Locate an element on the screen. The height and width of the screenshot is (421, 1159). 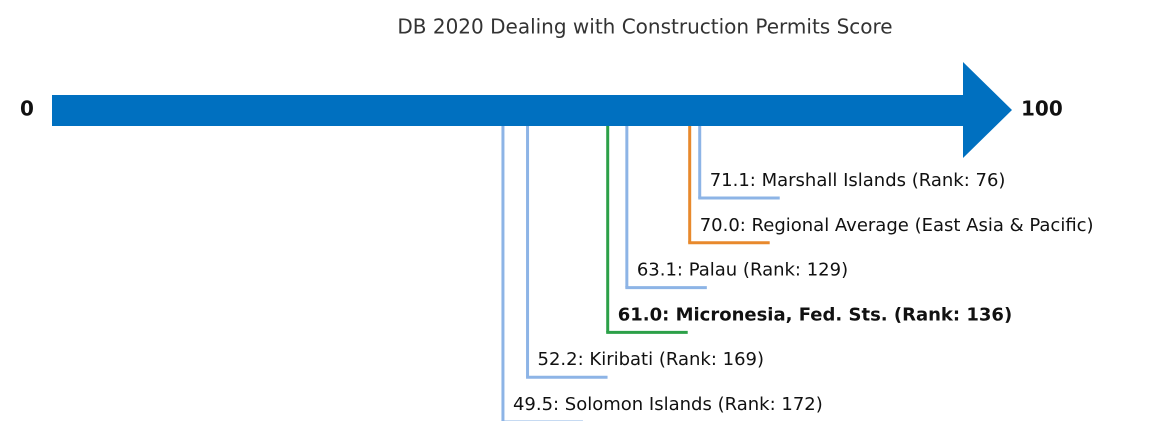
axis-end-label: 100 is located at coordinates (1042, 109).